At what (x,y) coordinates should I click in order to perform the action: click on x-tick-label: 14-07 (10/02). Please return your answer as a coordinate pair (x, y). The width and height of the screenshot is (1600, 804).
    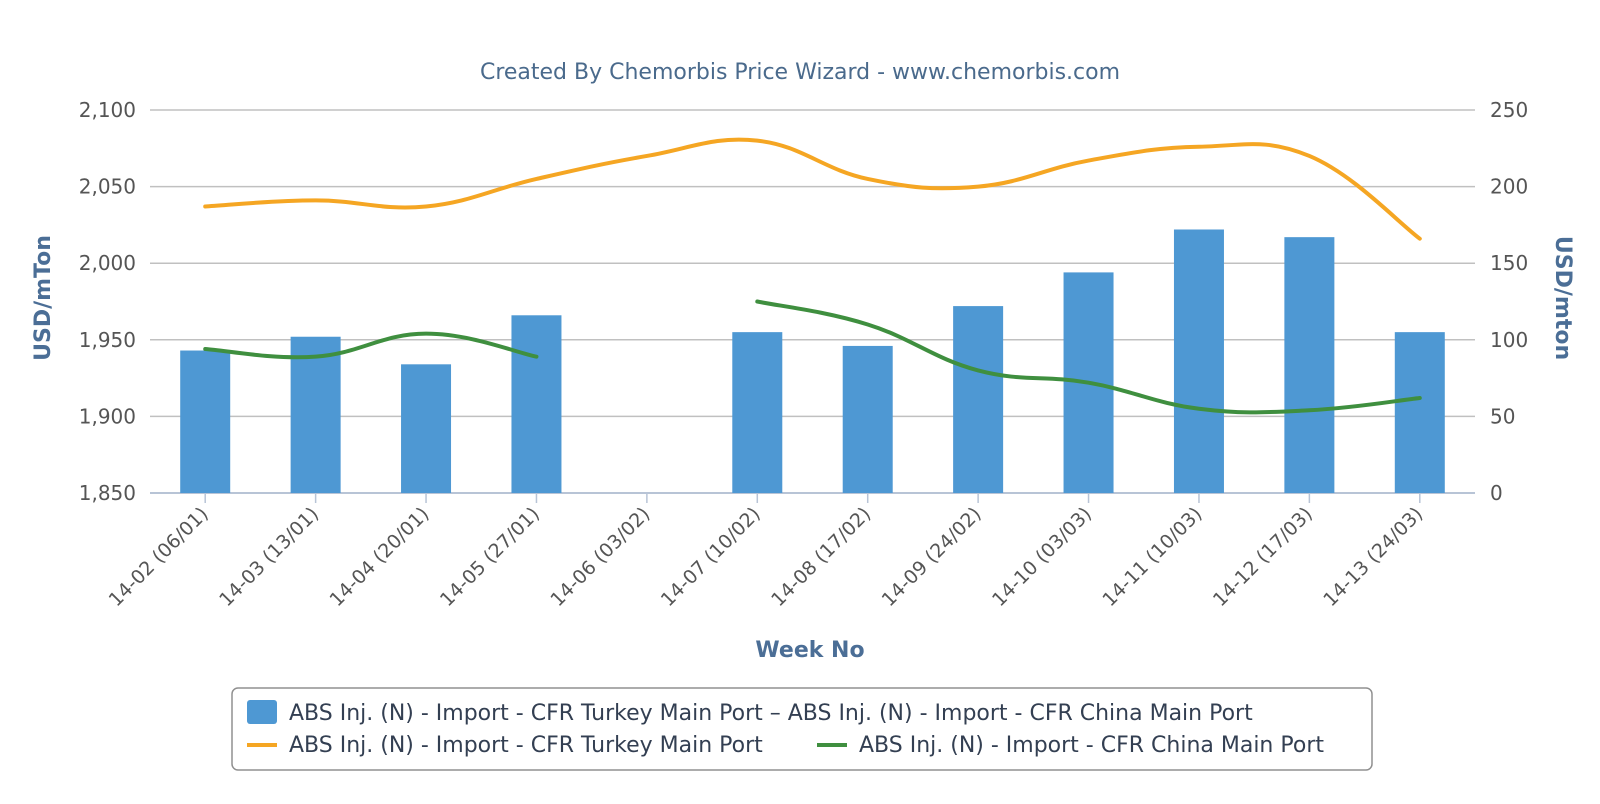
    Looking at the image, I should click on (711, 557).